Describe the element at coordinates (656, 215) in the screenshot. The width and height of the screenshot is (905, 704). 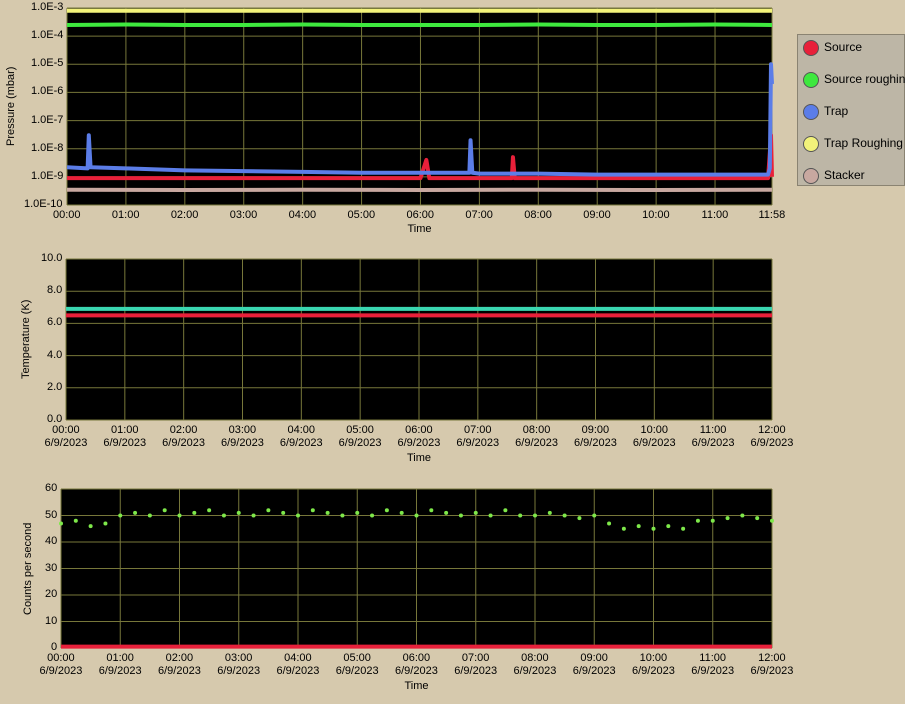
I see `x-tick-label: 10:00` at that location.